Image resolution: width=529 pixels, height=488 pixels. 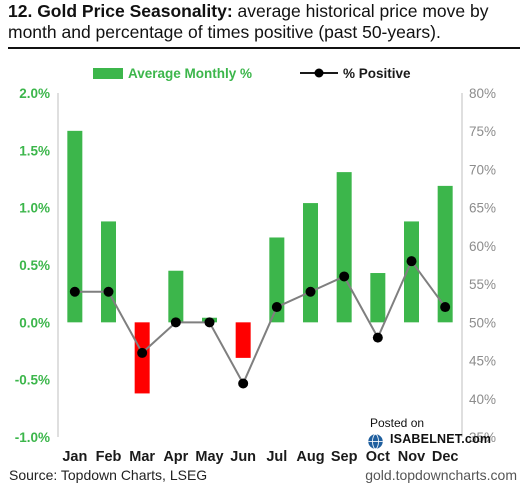 I want to click on legend-bar-swatch, so click(x=108, y=73).